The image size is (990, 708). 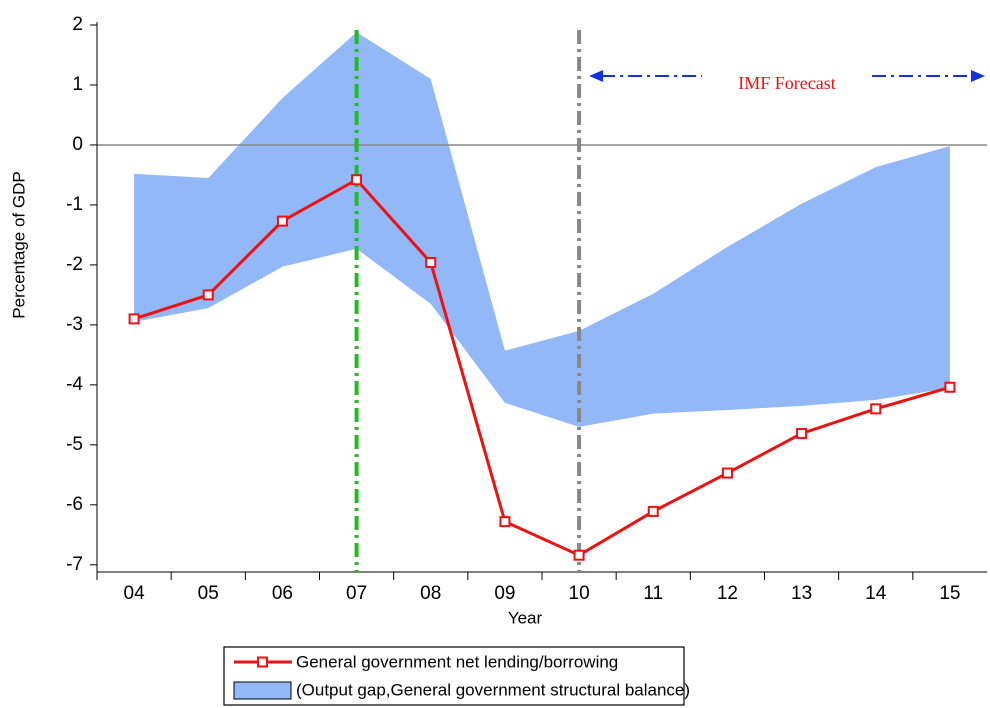 I want to click on y-tick-label: -1, so click(x=74, y=204).